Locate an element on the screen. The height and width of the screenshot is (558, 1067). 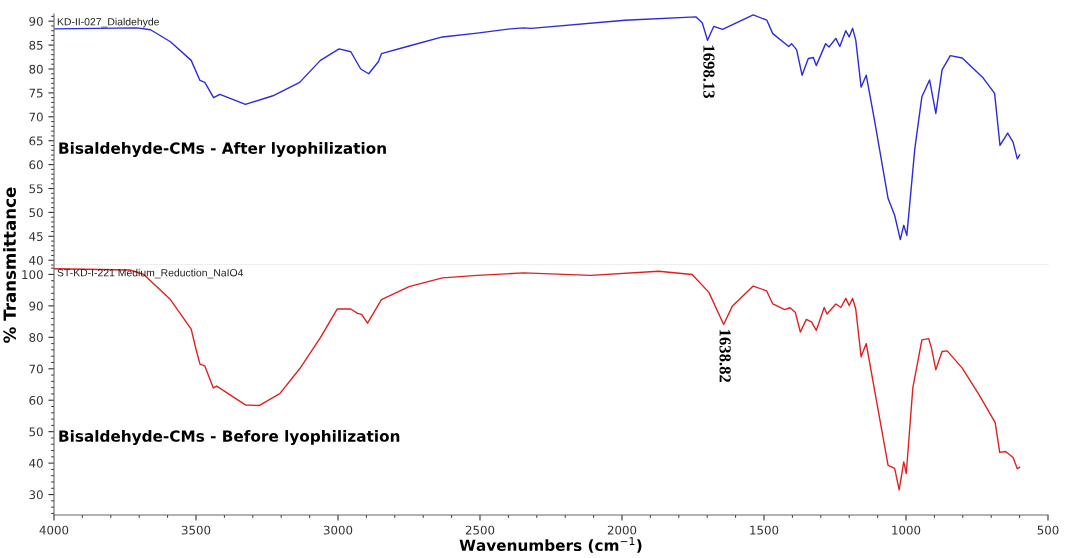
y-tick-label: 55 is located at coordinates (36, 189).